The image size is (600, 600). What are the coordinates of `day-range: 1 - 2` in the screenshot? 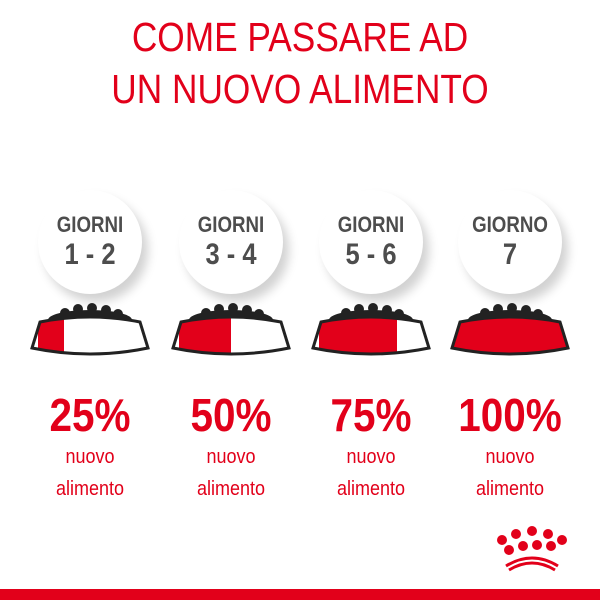 It's located at (90, 254).